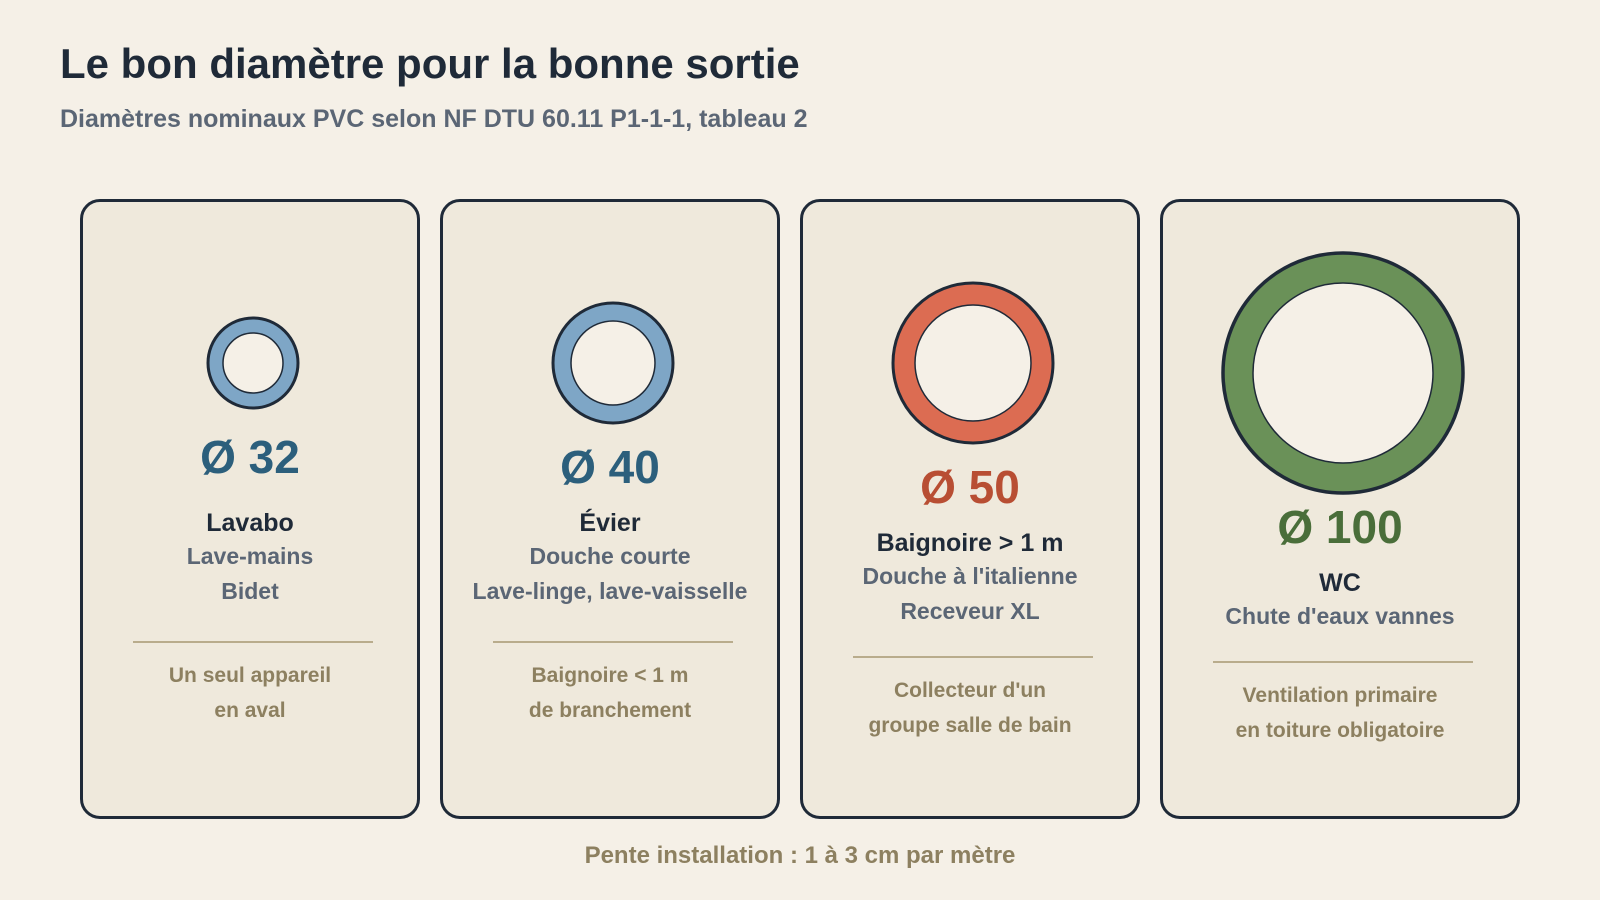 Image resolution: width=1600 pixels, height=900 pixels. Describe the element at coordinates (1340, 616) in the screenshot. I see `secondary-fixture: Chute d'eaux vannes` at that location.